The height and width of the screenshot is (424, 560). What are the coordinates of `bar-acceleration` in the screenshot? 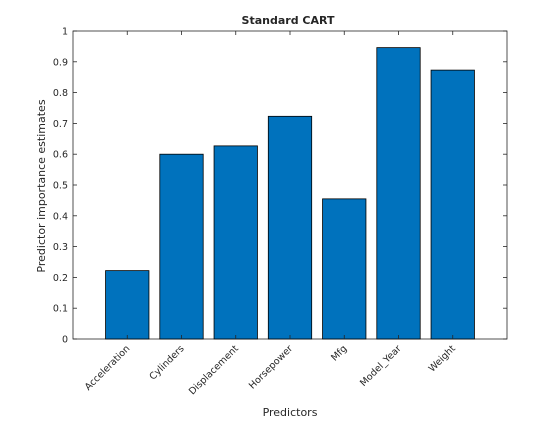 It's located at (127, 305).